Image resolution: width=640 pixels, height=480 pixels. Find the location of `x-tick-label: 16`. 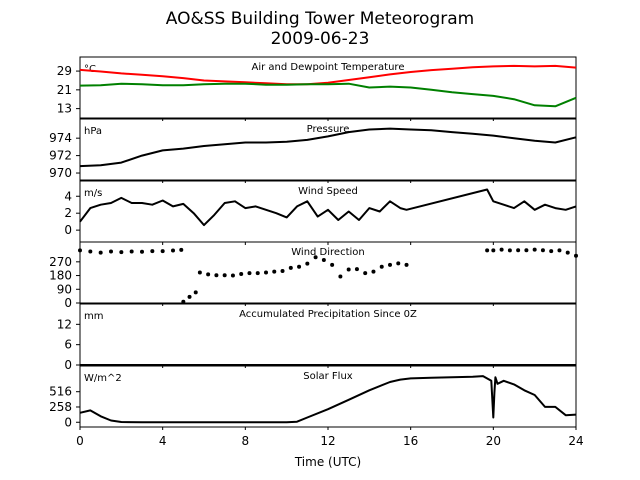

x-tick-label: 16 is located at coordinates (410, 441).